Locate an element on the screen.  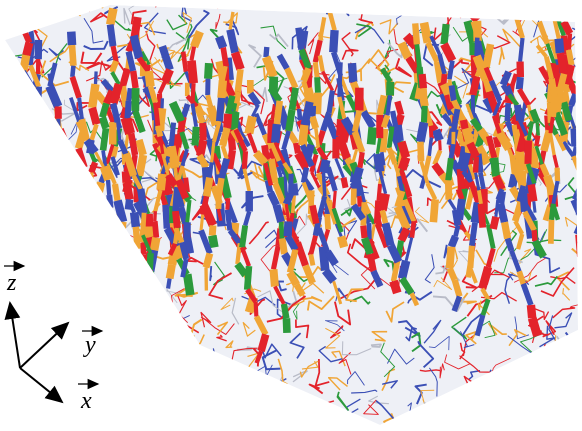
z-label: z is located at coordinates (11, 283).